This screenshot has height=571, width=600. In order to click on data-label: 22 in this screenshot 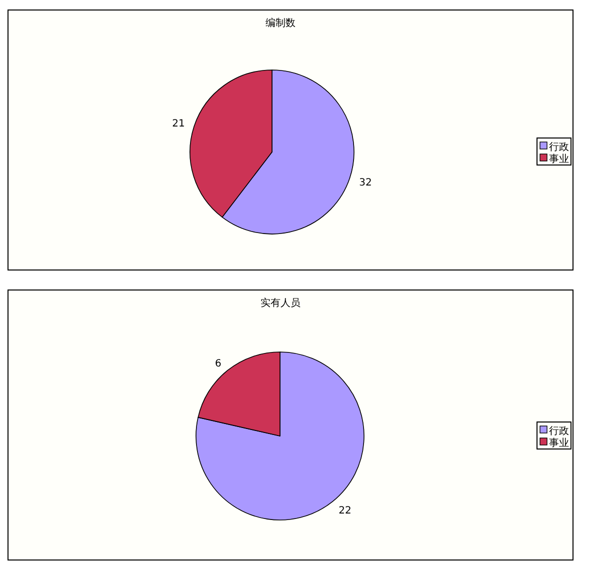, I will do `click(345, 510)`.